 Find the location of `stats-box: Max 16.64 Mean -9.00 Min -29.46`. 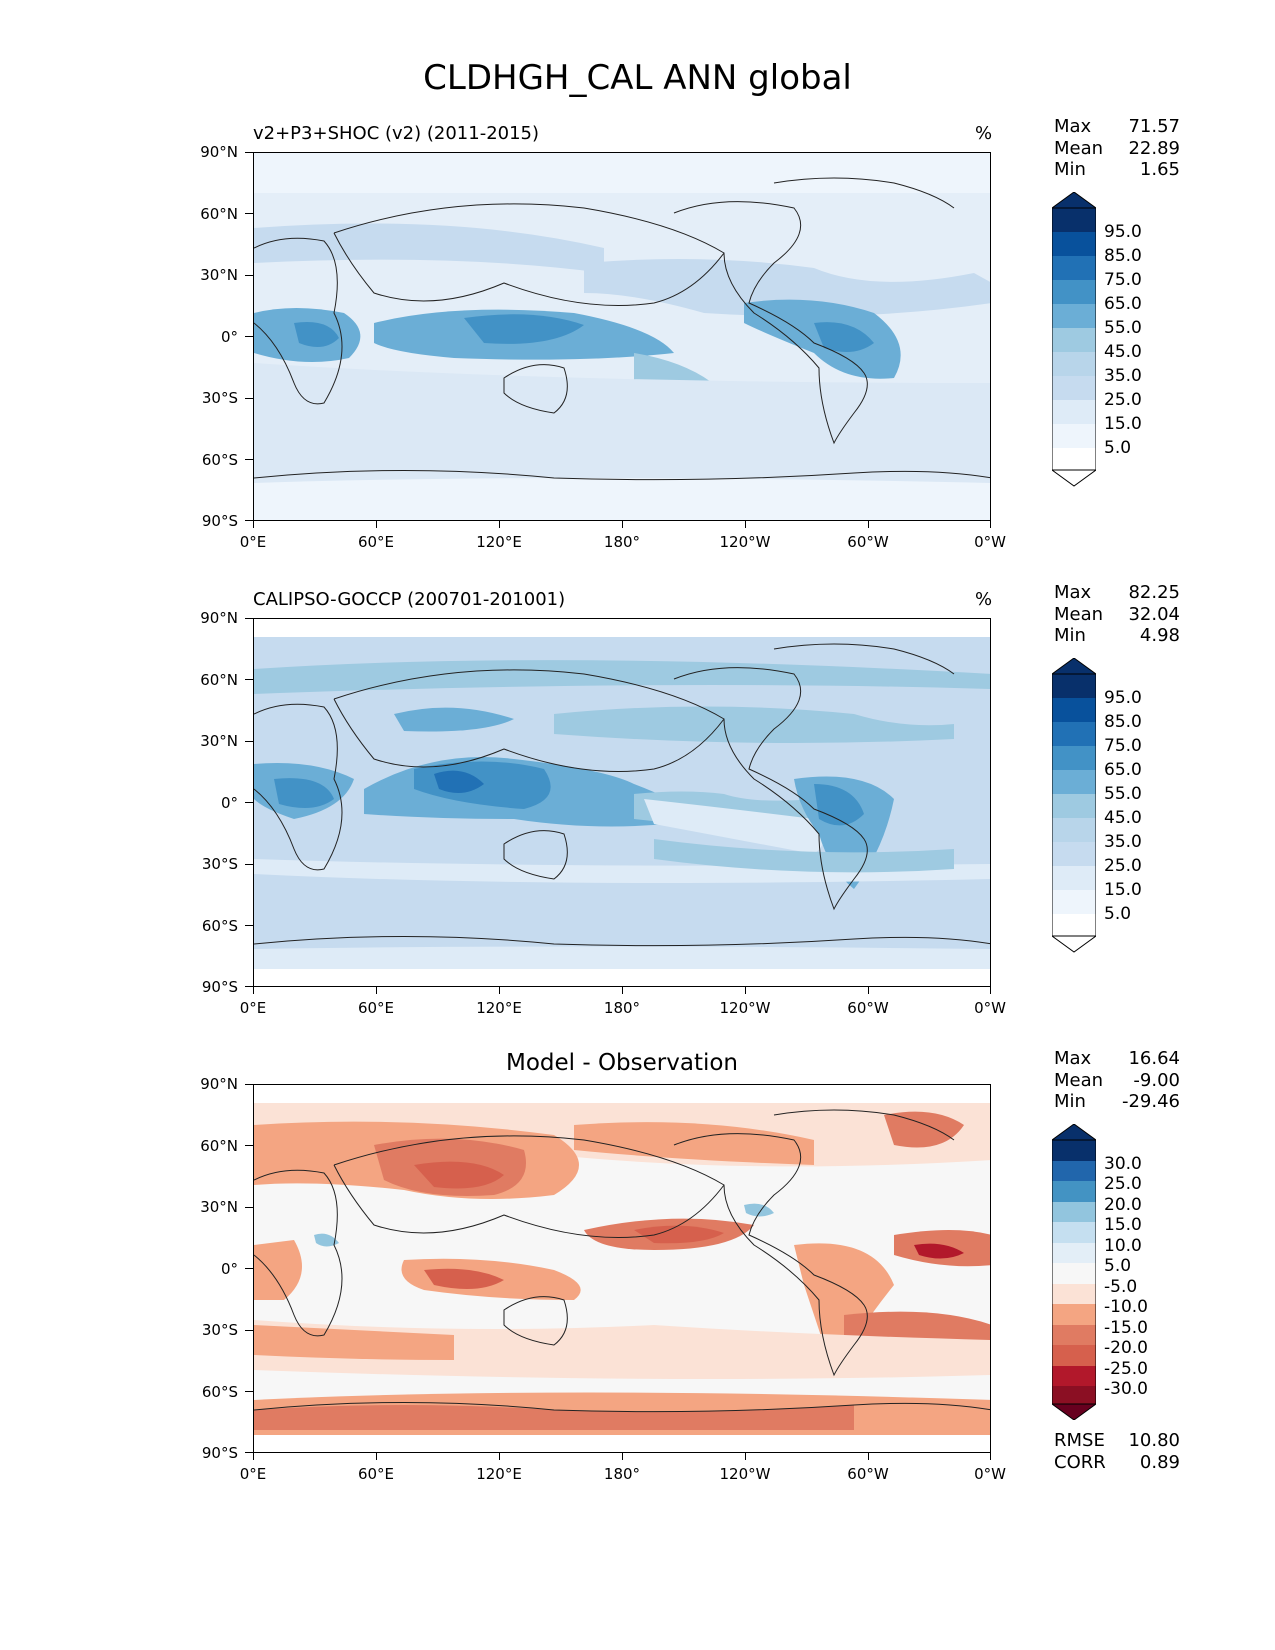

stats-box: Max 16.64 Mean -9.00 Min -29.46 is located at coordinates (1117, 1080).